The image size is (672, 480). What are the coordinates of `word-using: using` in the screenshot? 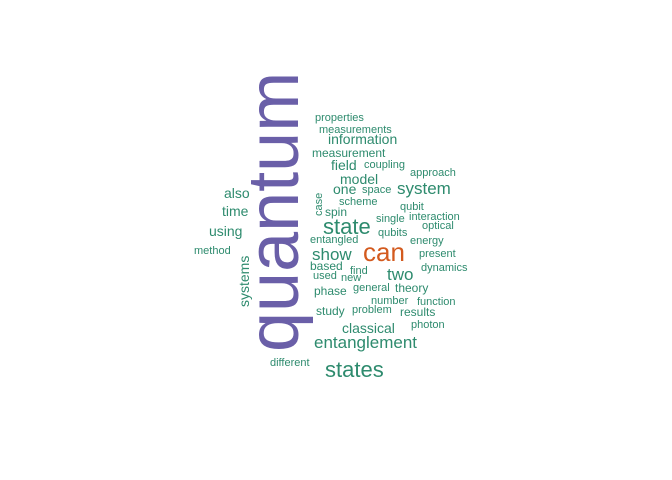 It's located at (225, 231).